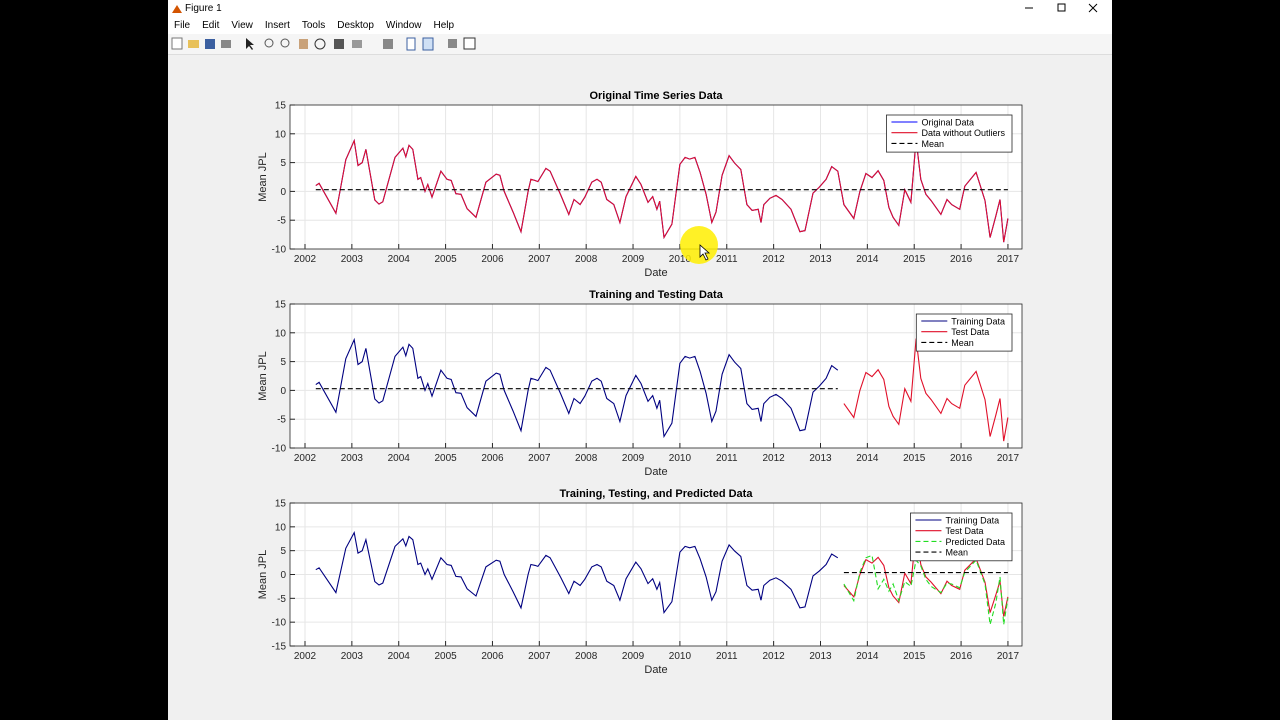 The height and width of the screenshot is (720, 1280). Describe the element at coordinates (1093, 8) in the screenshot. I see `close` at that location.